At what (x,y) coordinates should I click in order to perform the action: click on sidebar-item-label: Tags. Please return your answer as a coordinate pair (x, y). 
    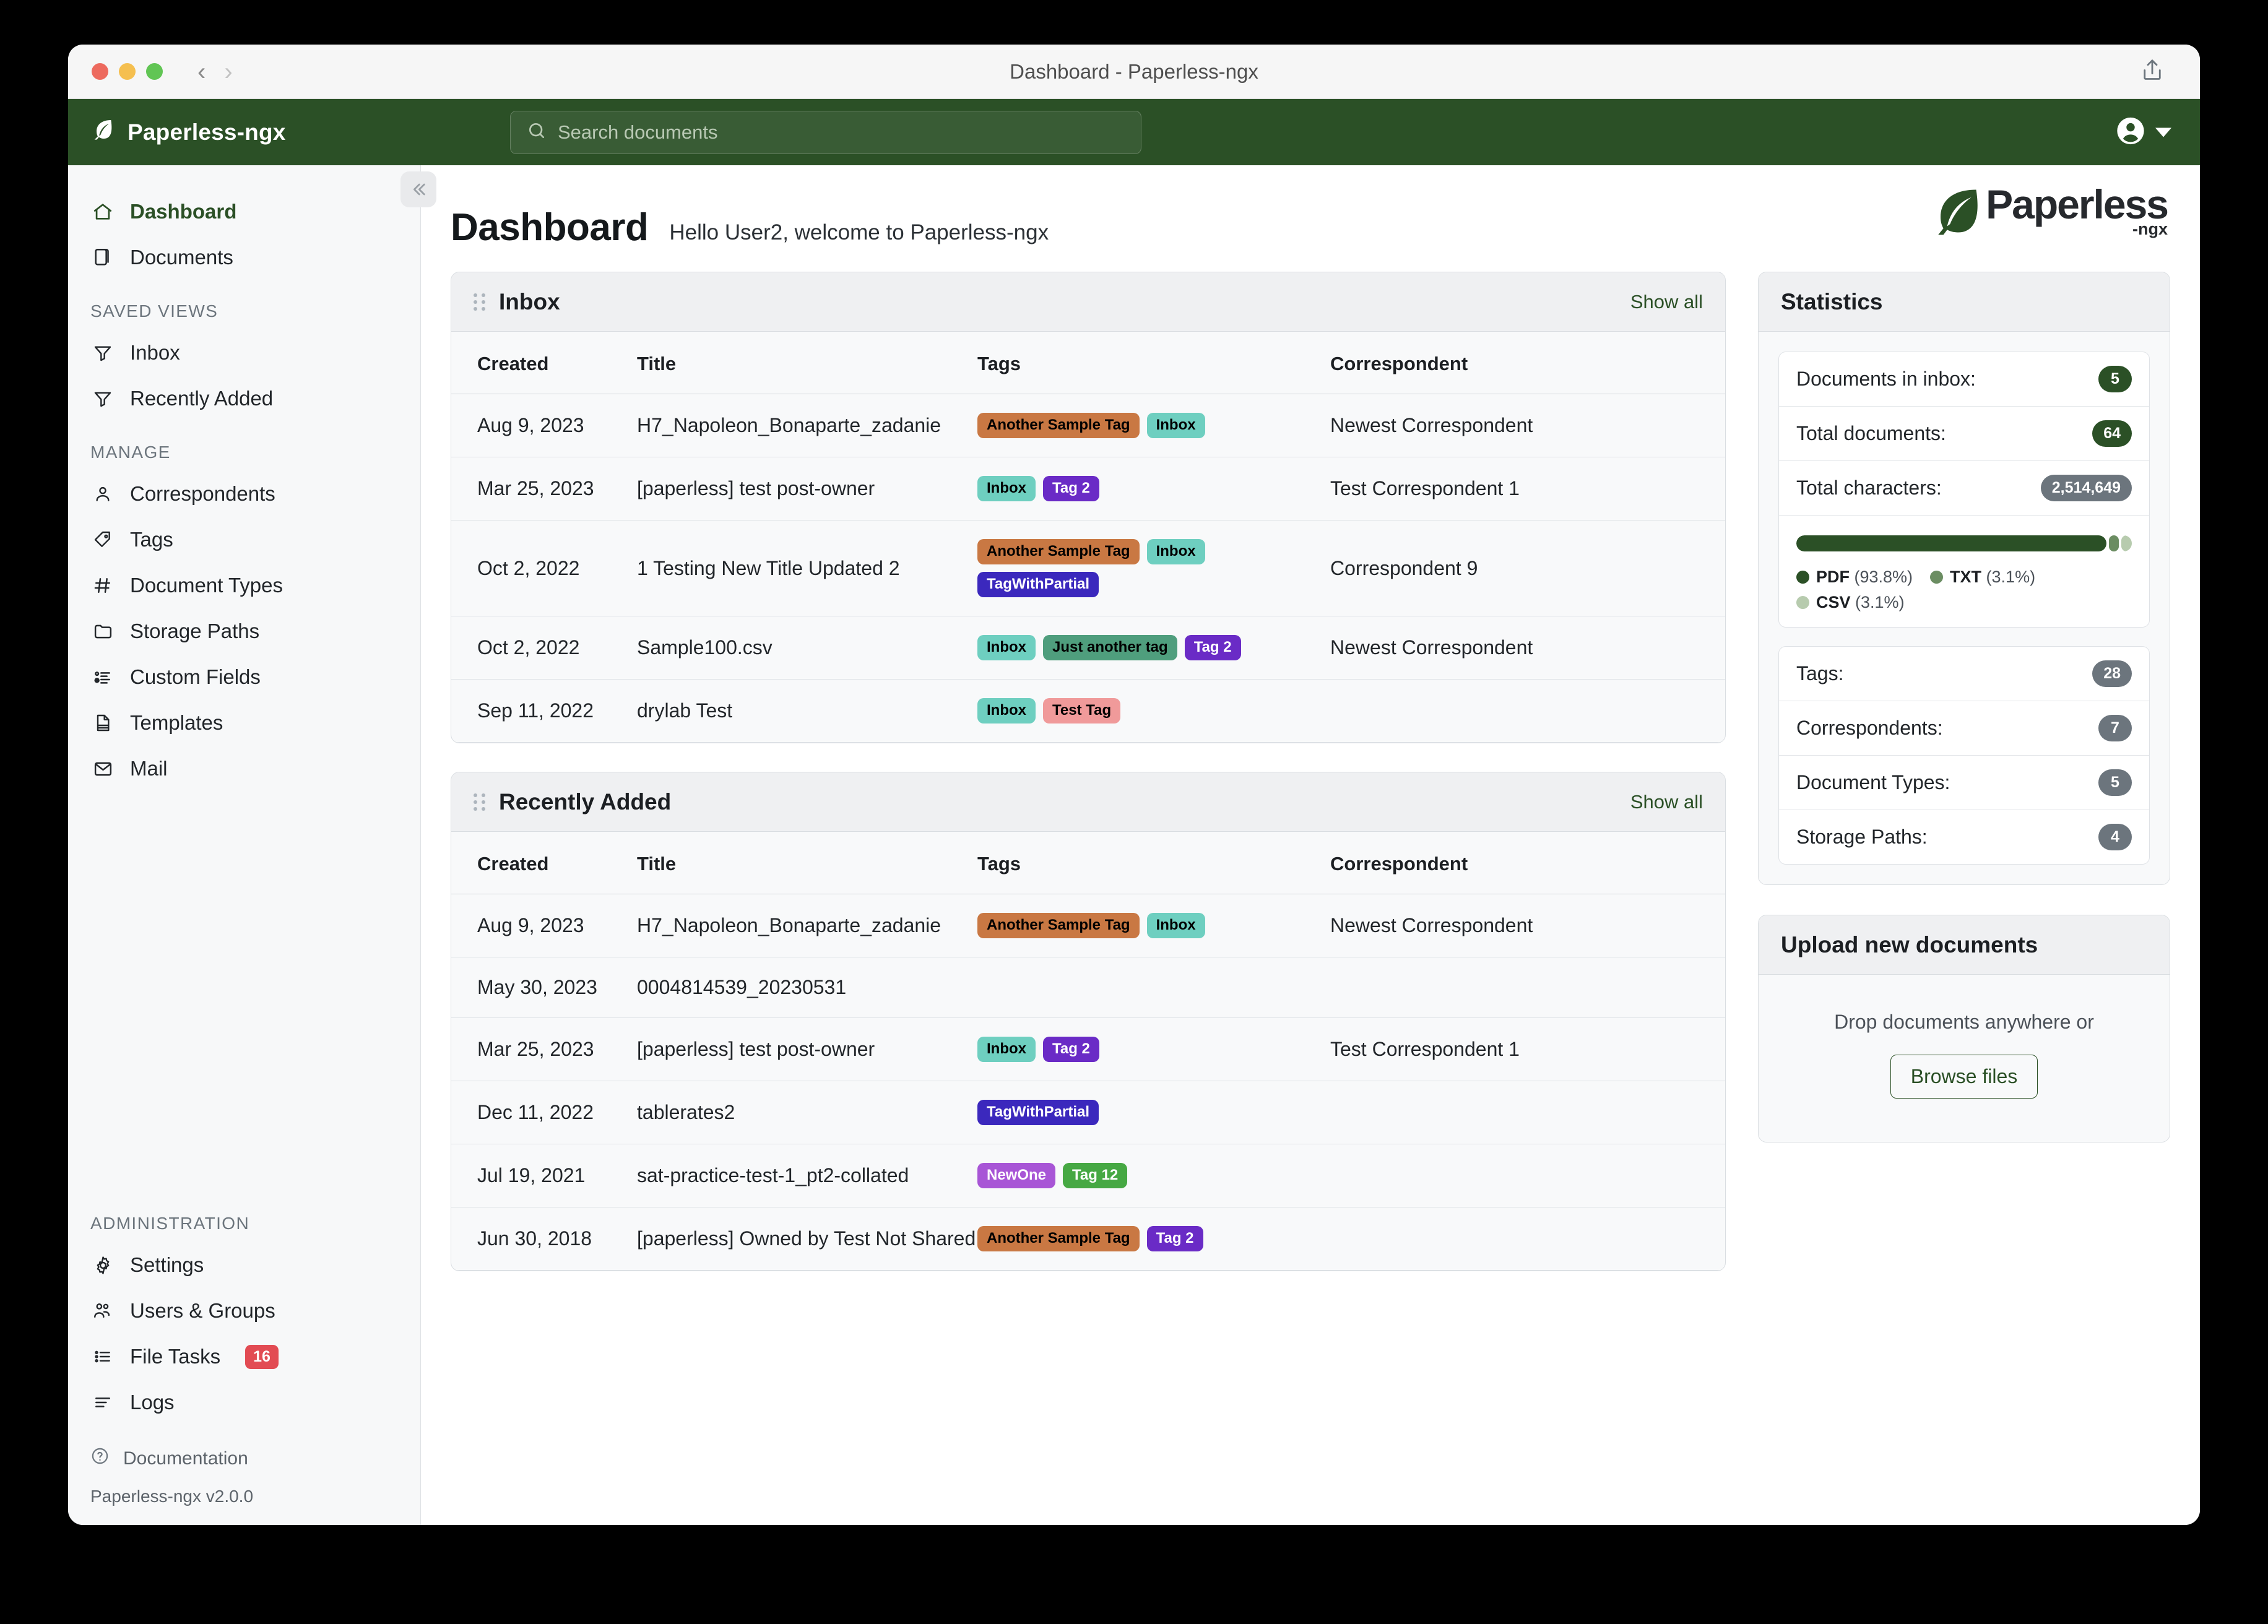
    Looking at the image, I should click on (151, 539).